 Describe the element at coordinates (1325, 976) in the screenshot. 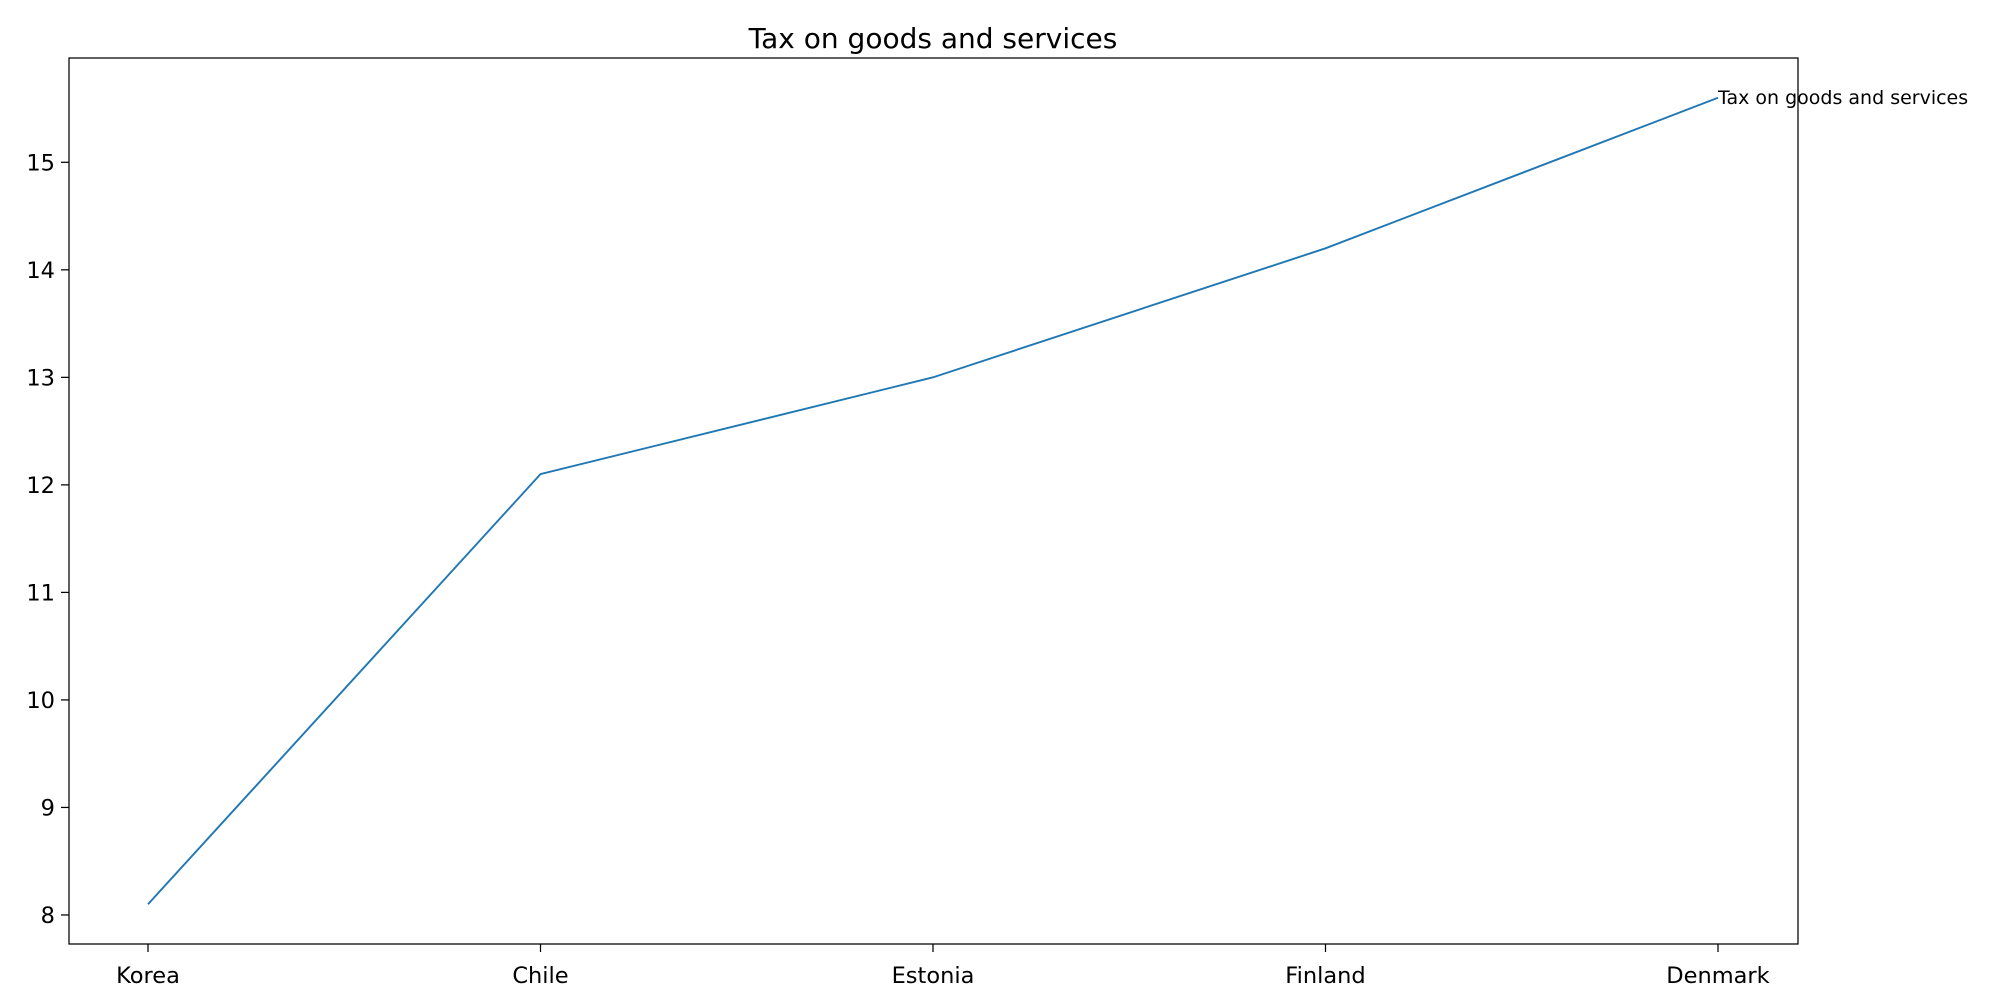

I see `x-tick-label: Finland` at that location.